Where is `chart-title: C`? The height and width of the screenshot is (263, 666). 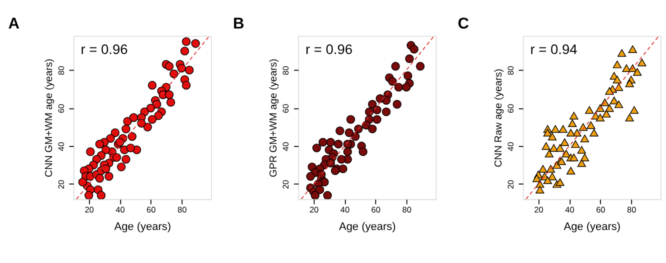 chart-title: C is located at coordinates (464, 24).